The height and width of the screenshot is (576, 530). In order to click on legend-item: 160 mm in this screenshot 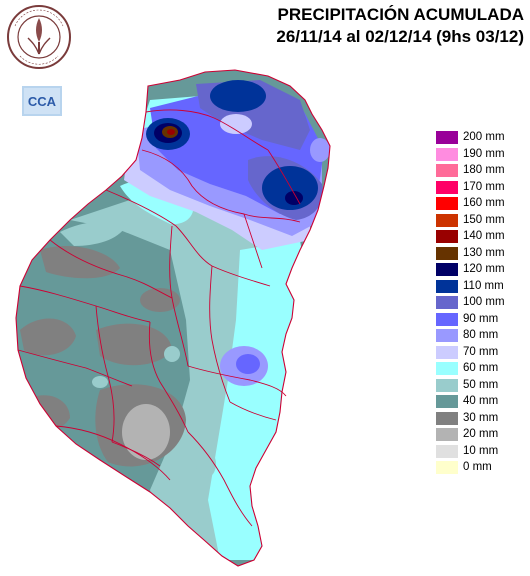, I will do `click(482, 205)`.